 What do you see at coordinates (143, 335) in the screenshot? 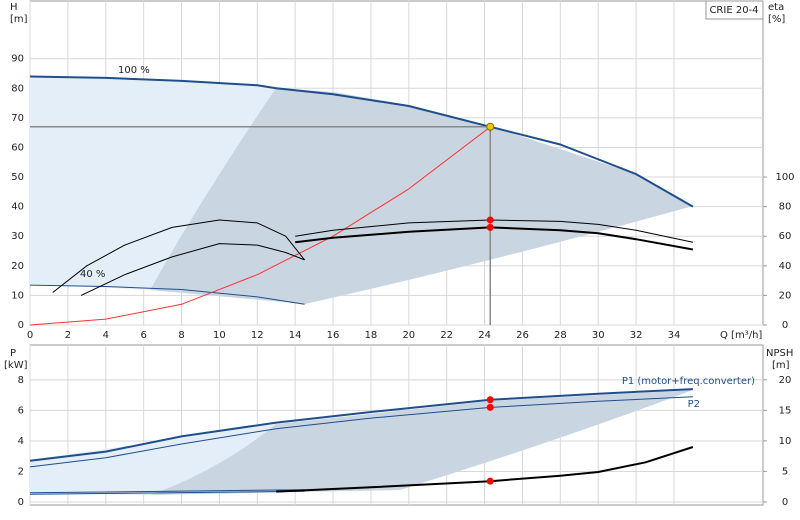
I see `x-tick-label: 6` at bounding box center [143, 335].